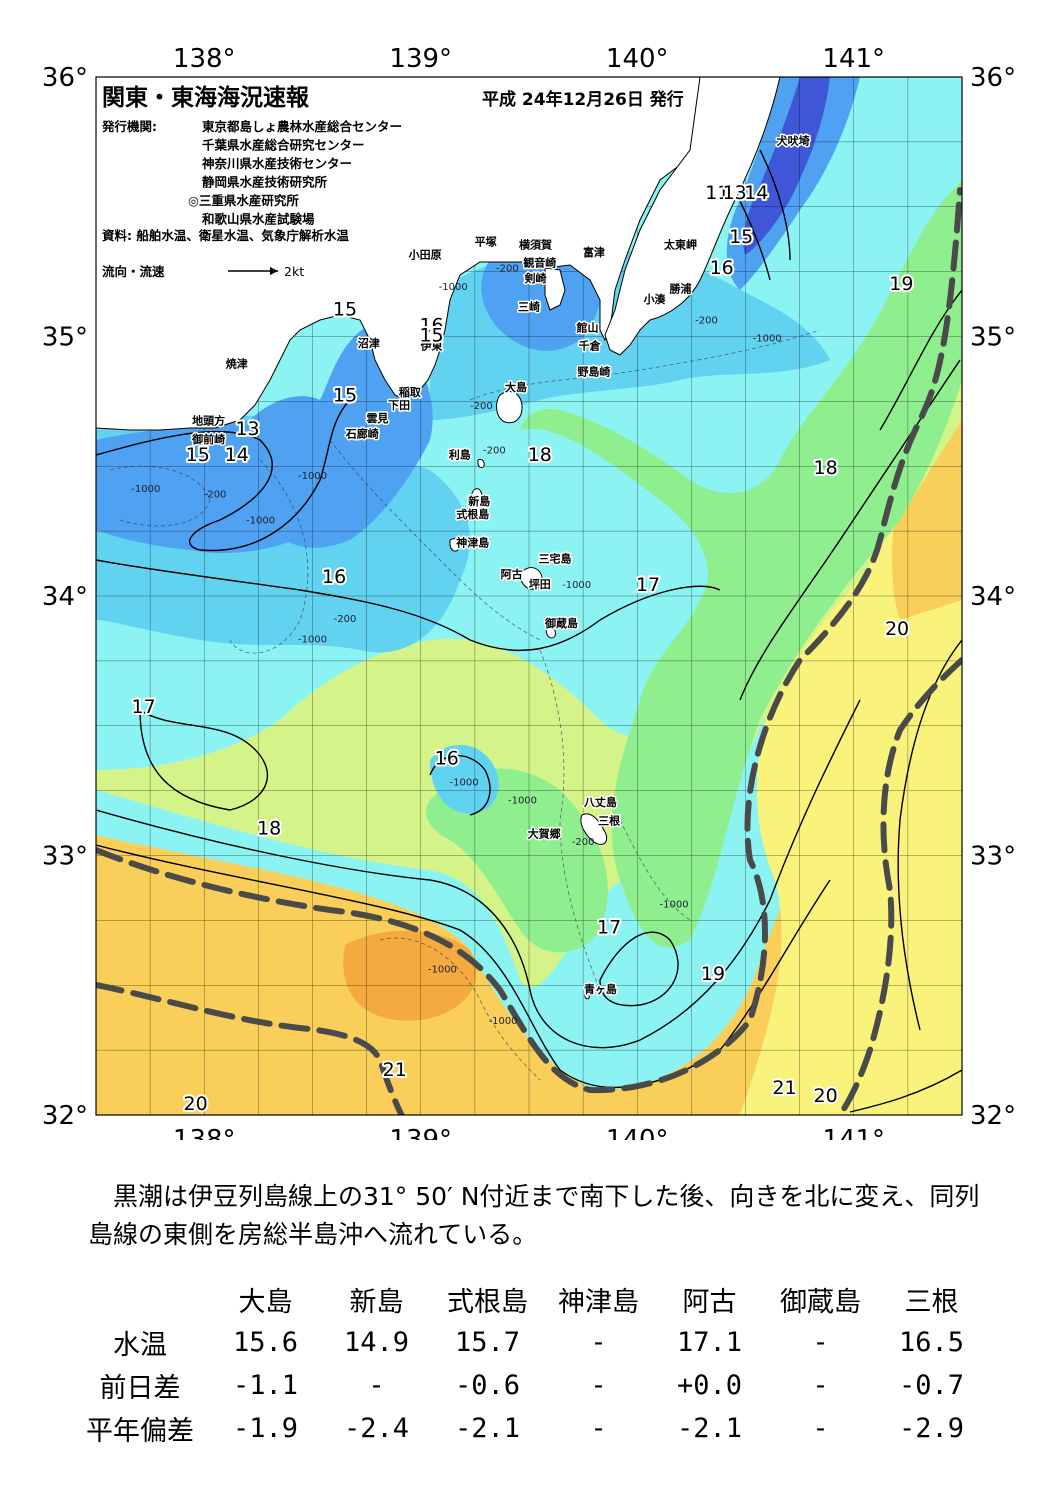 The width and height of the screenshot is (1064, 1503). I want to click on island-toshima, so click(481, 464).